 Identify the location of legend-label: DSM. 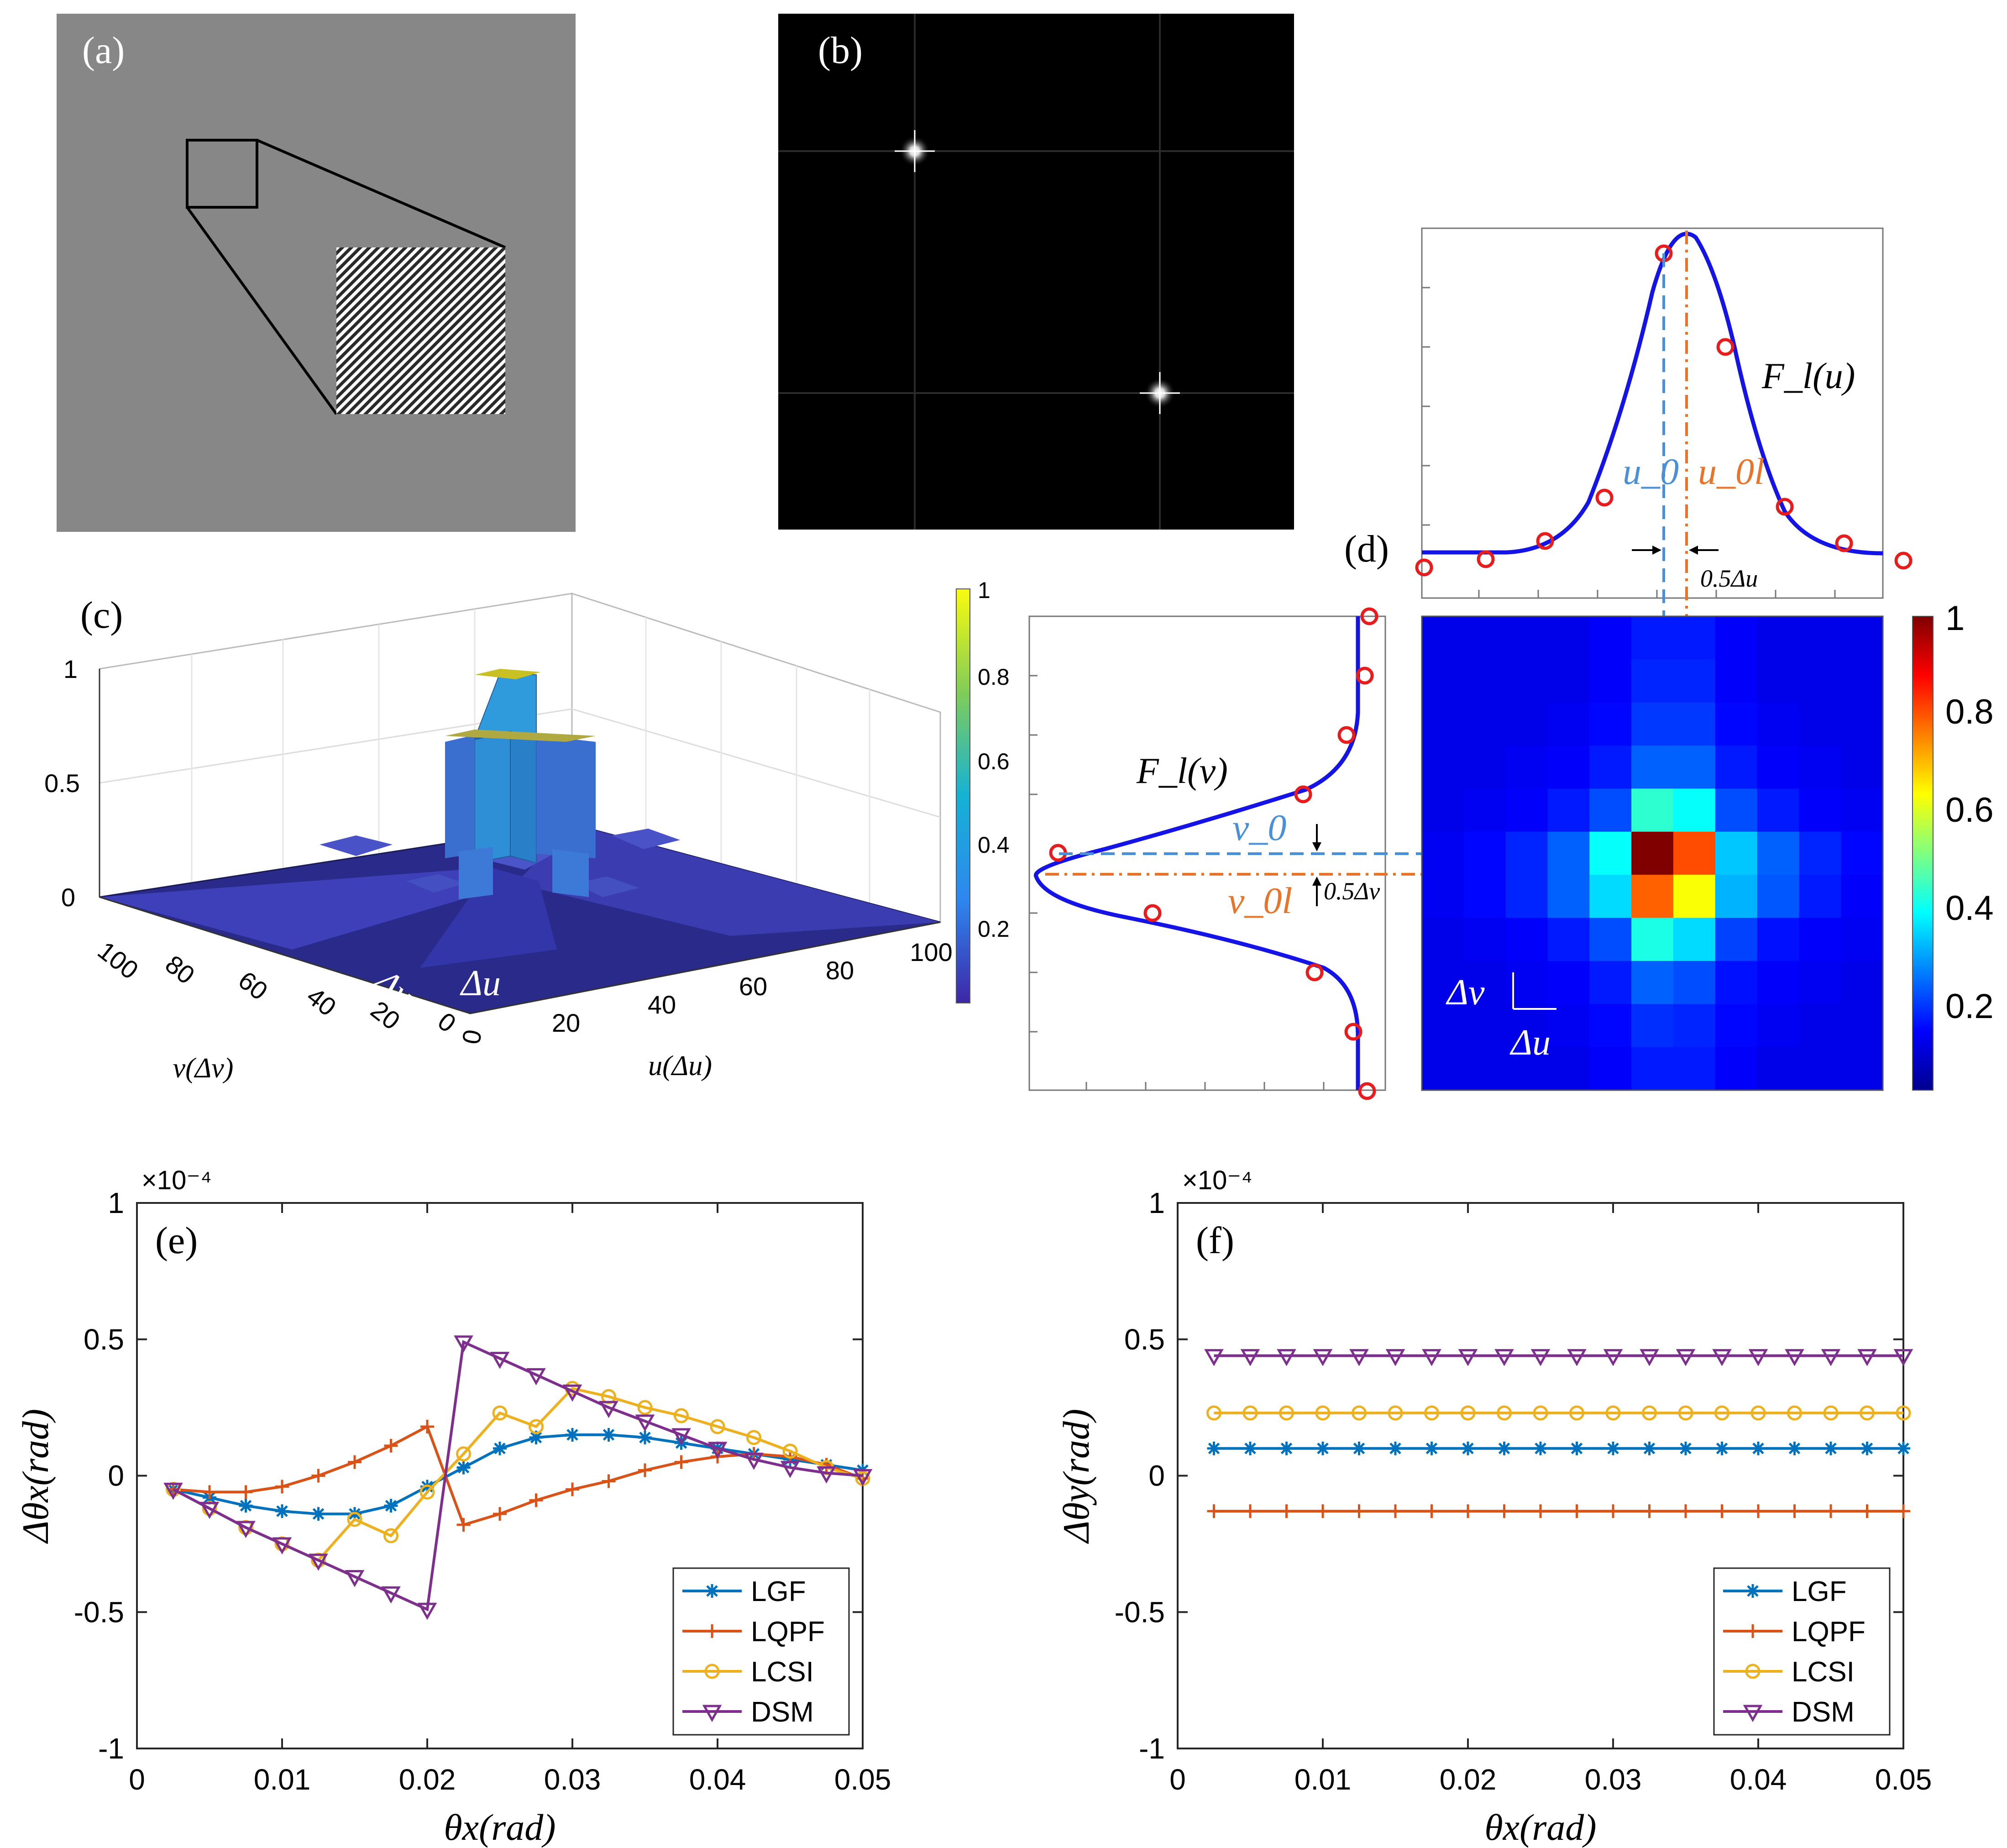
(1823, 1712).